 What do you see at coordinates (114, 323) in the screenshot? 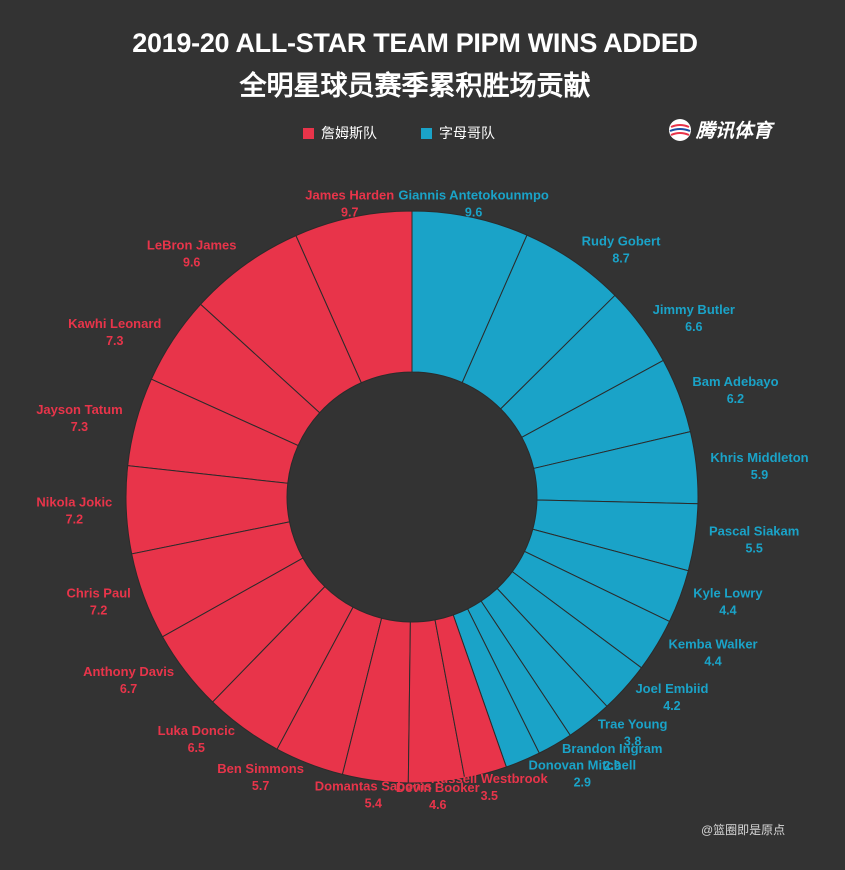
I see `label-name-kawhi-leonard: Kawhi Leonard` at bounding box center [114, 323].